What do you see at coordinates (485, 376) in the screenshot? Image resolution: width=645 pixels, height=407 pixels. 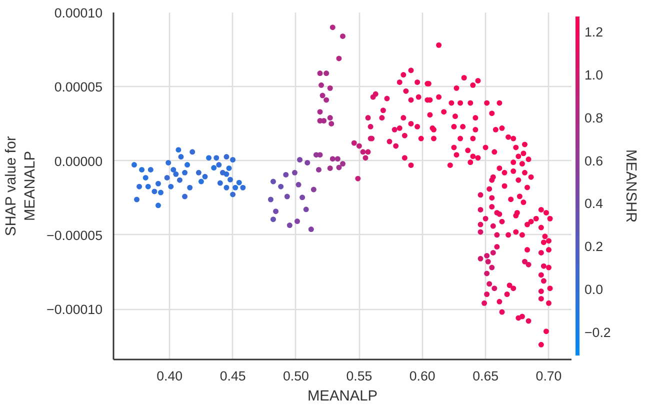 I see `x-tick-label: 0.65` at bounding box center [485, 376].